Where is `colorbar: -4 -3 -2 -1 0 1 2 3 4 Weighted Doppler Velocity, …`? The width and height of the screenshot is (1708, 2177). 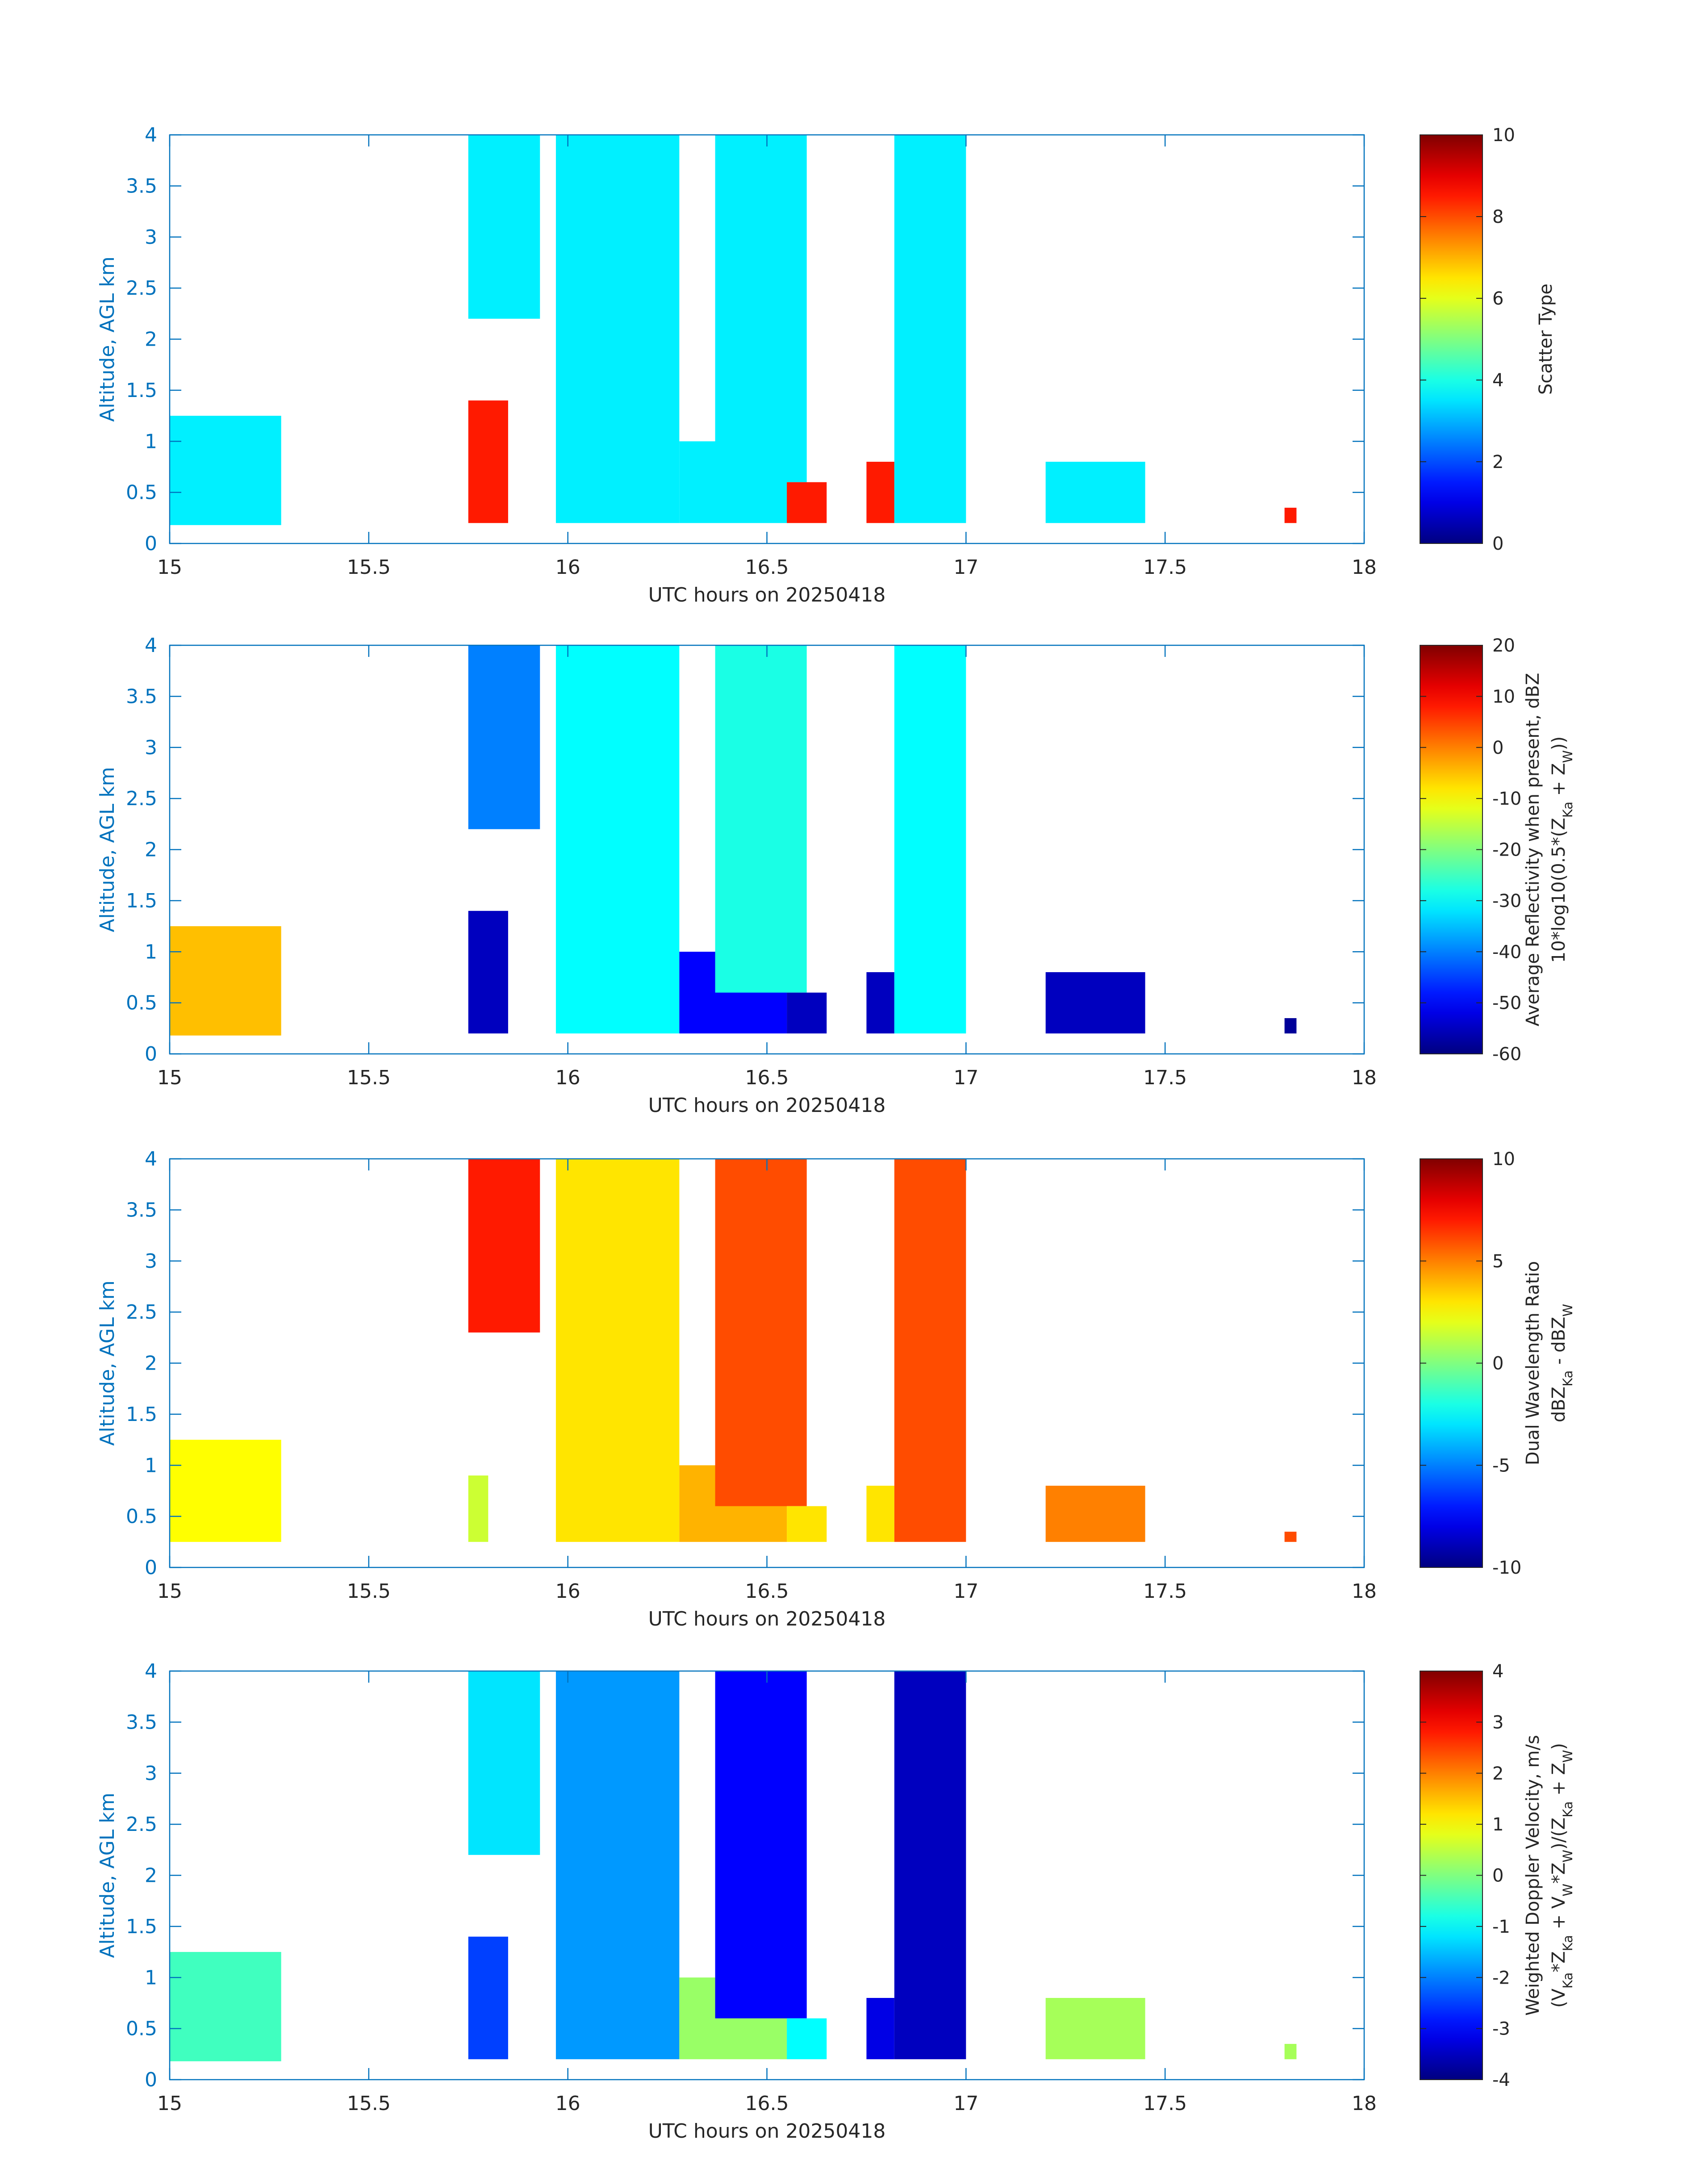
colorbar: -4 -3 -2 -1 0 1 2 3 4 Weighted Doppler Velocity, … is located at coordinates (1497, 1875).